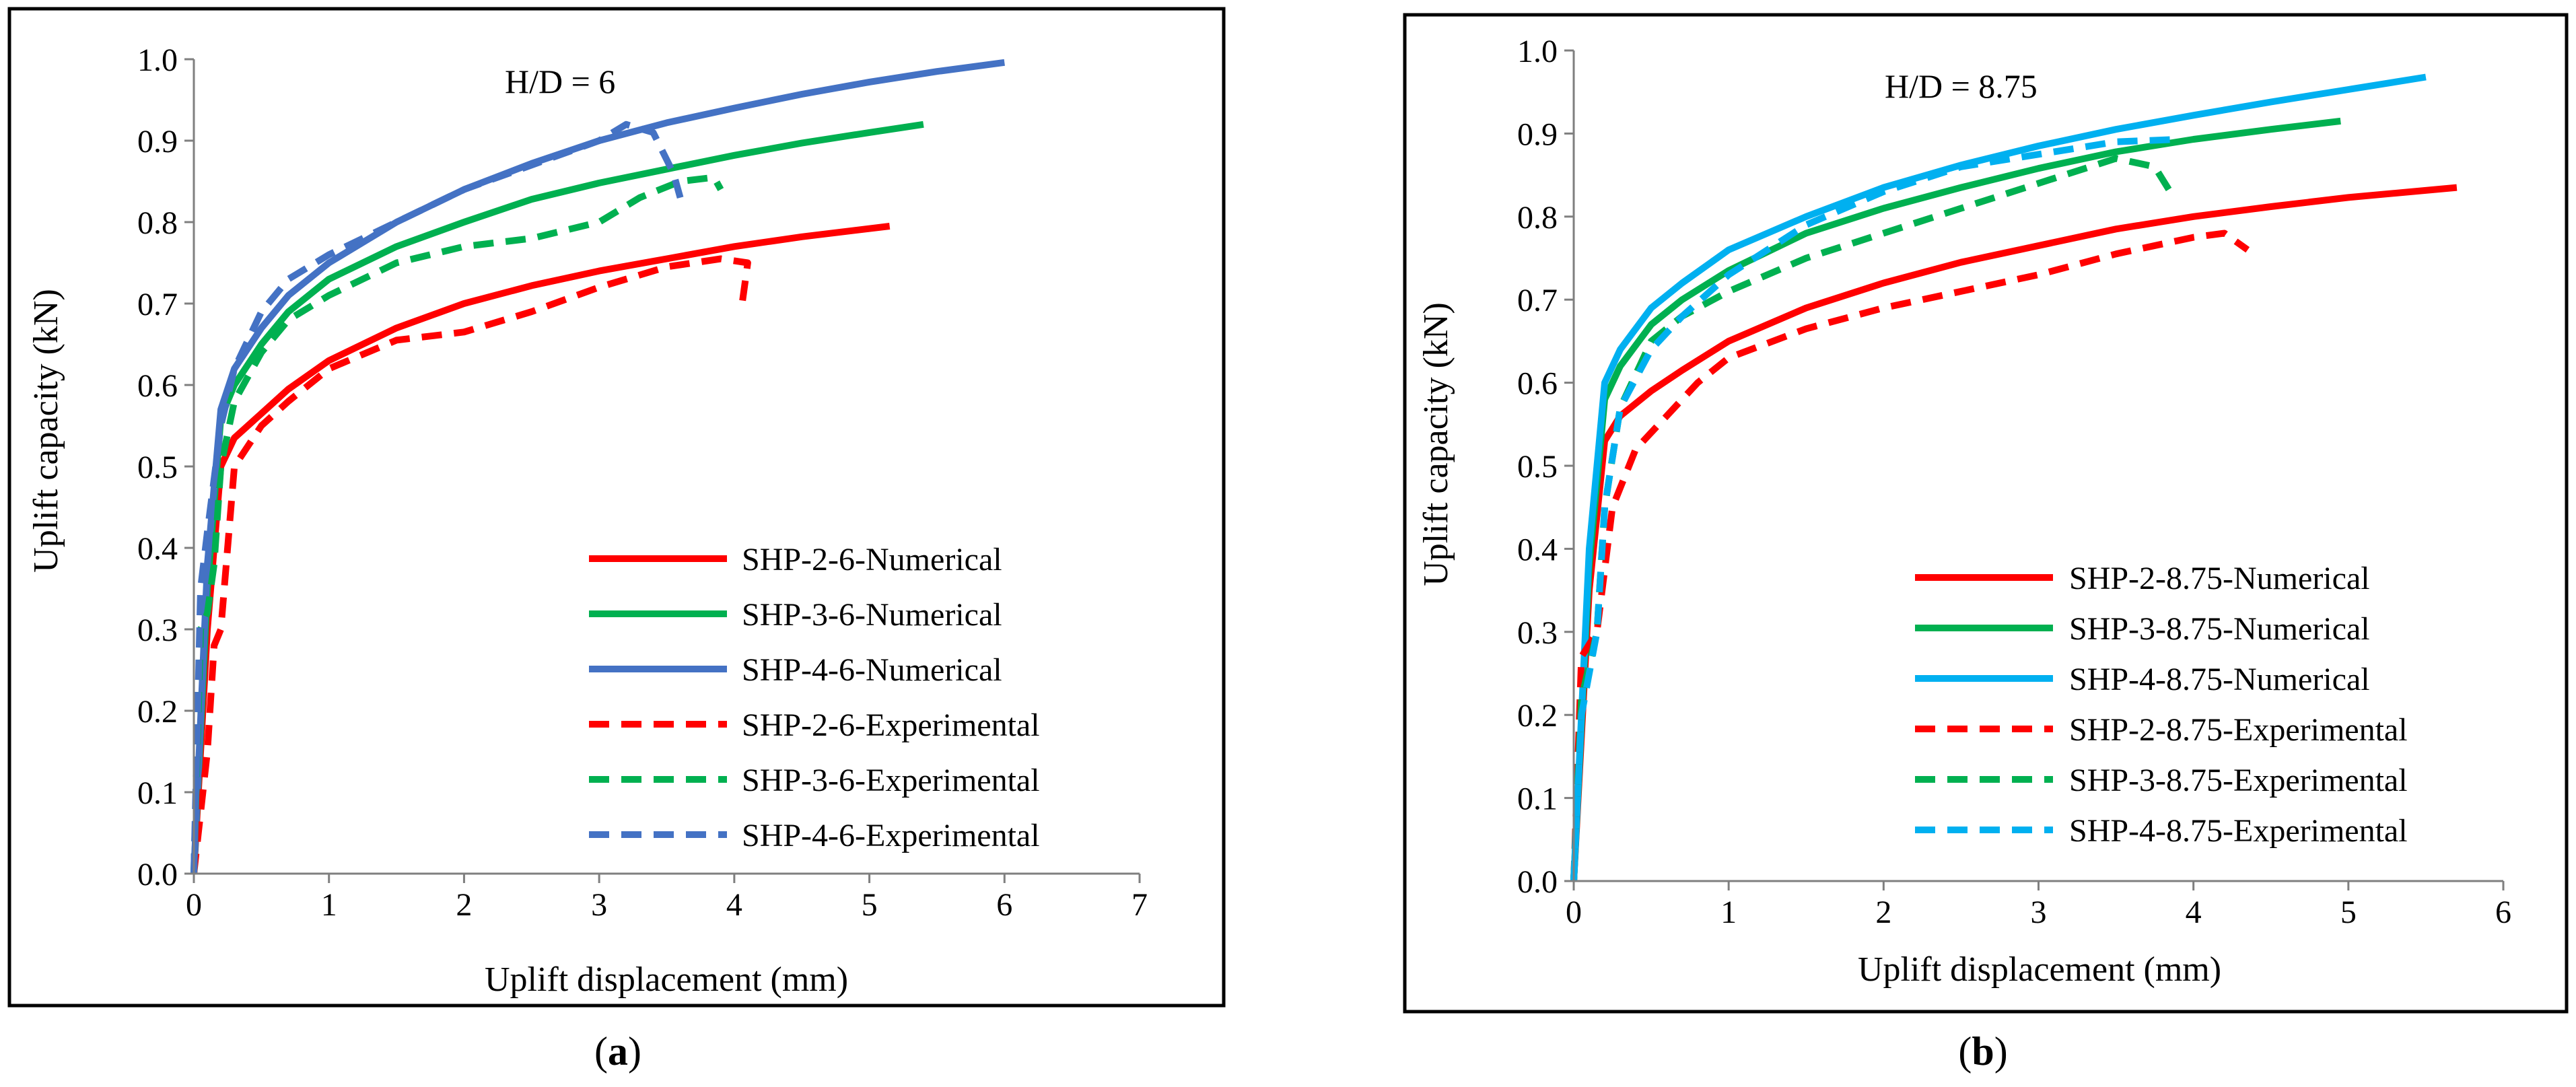 Image resolution: width=2576 pixels, height=1087 pixels. What do you see at coordinates (666, 980) in the screenshot?
I see `panel-a-x-axis-label: Uplift displacement (mm)` at bounding box center [666, 980].